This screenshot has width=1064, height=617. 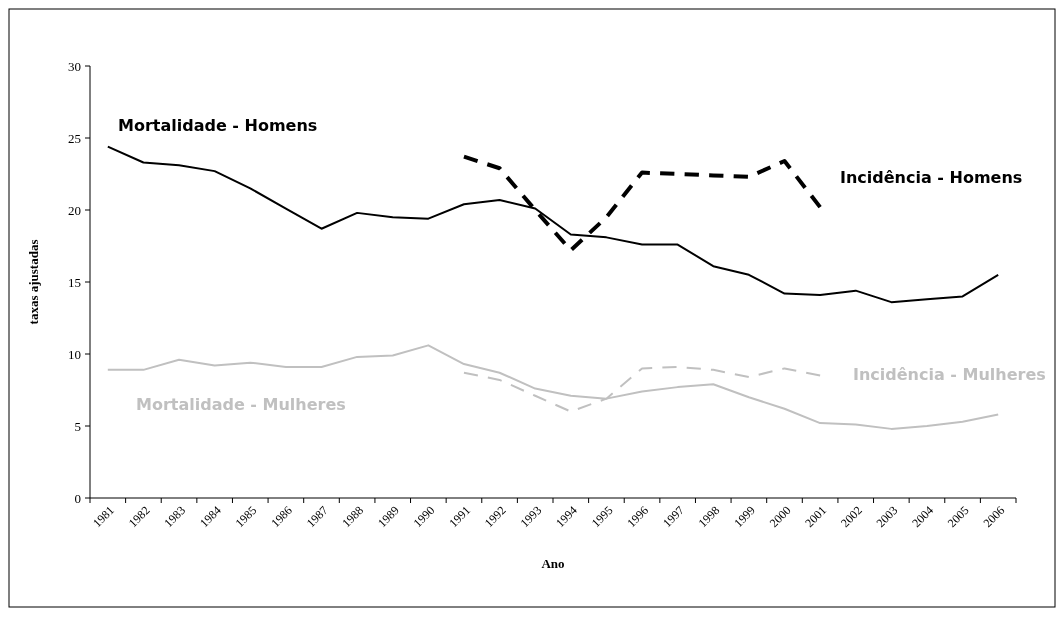 I want to click on series-label: Mortalidade - Homens, so click(x=218, y=125).